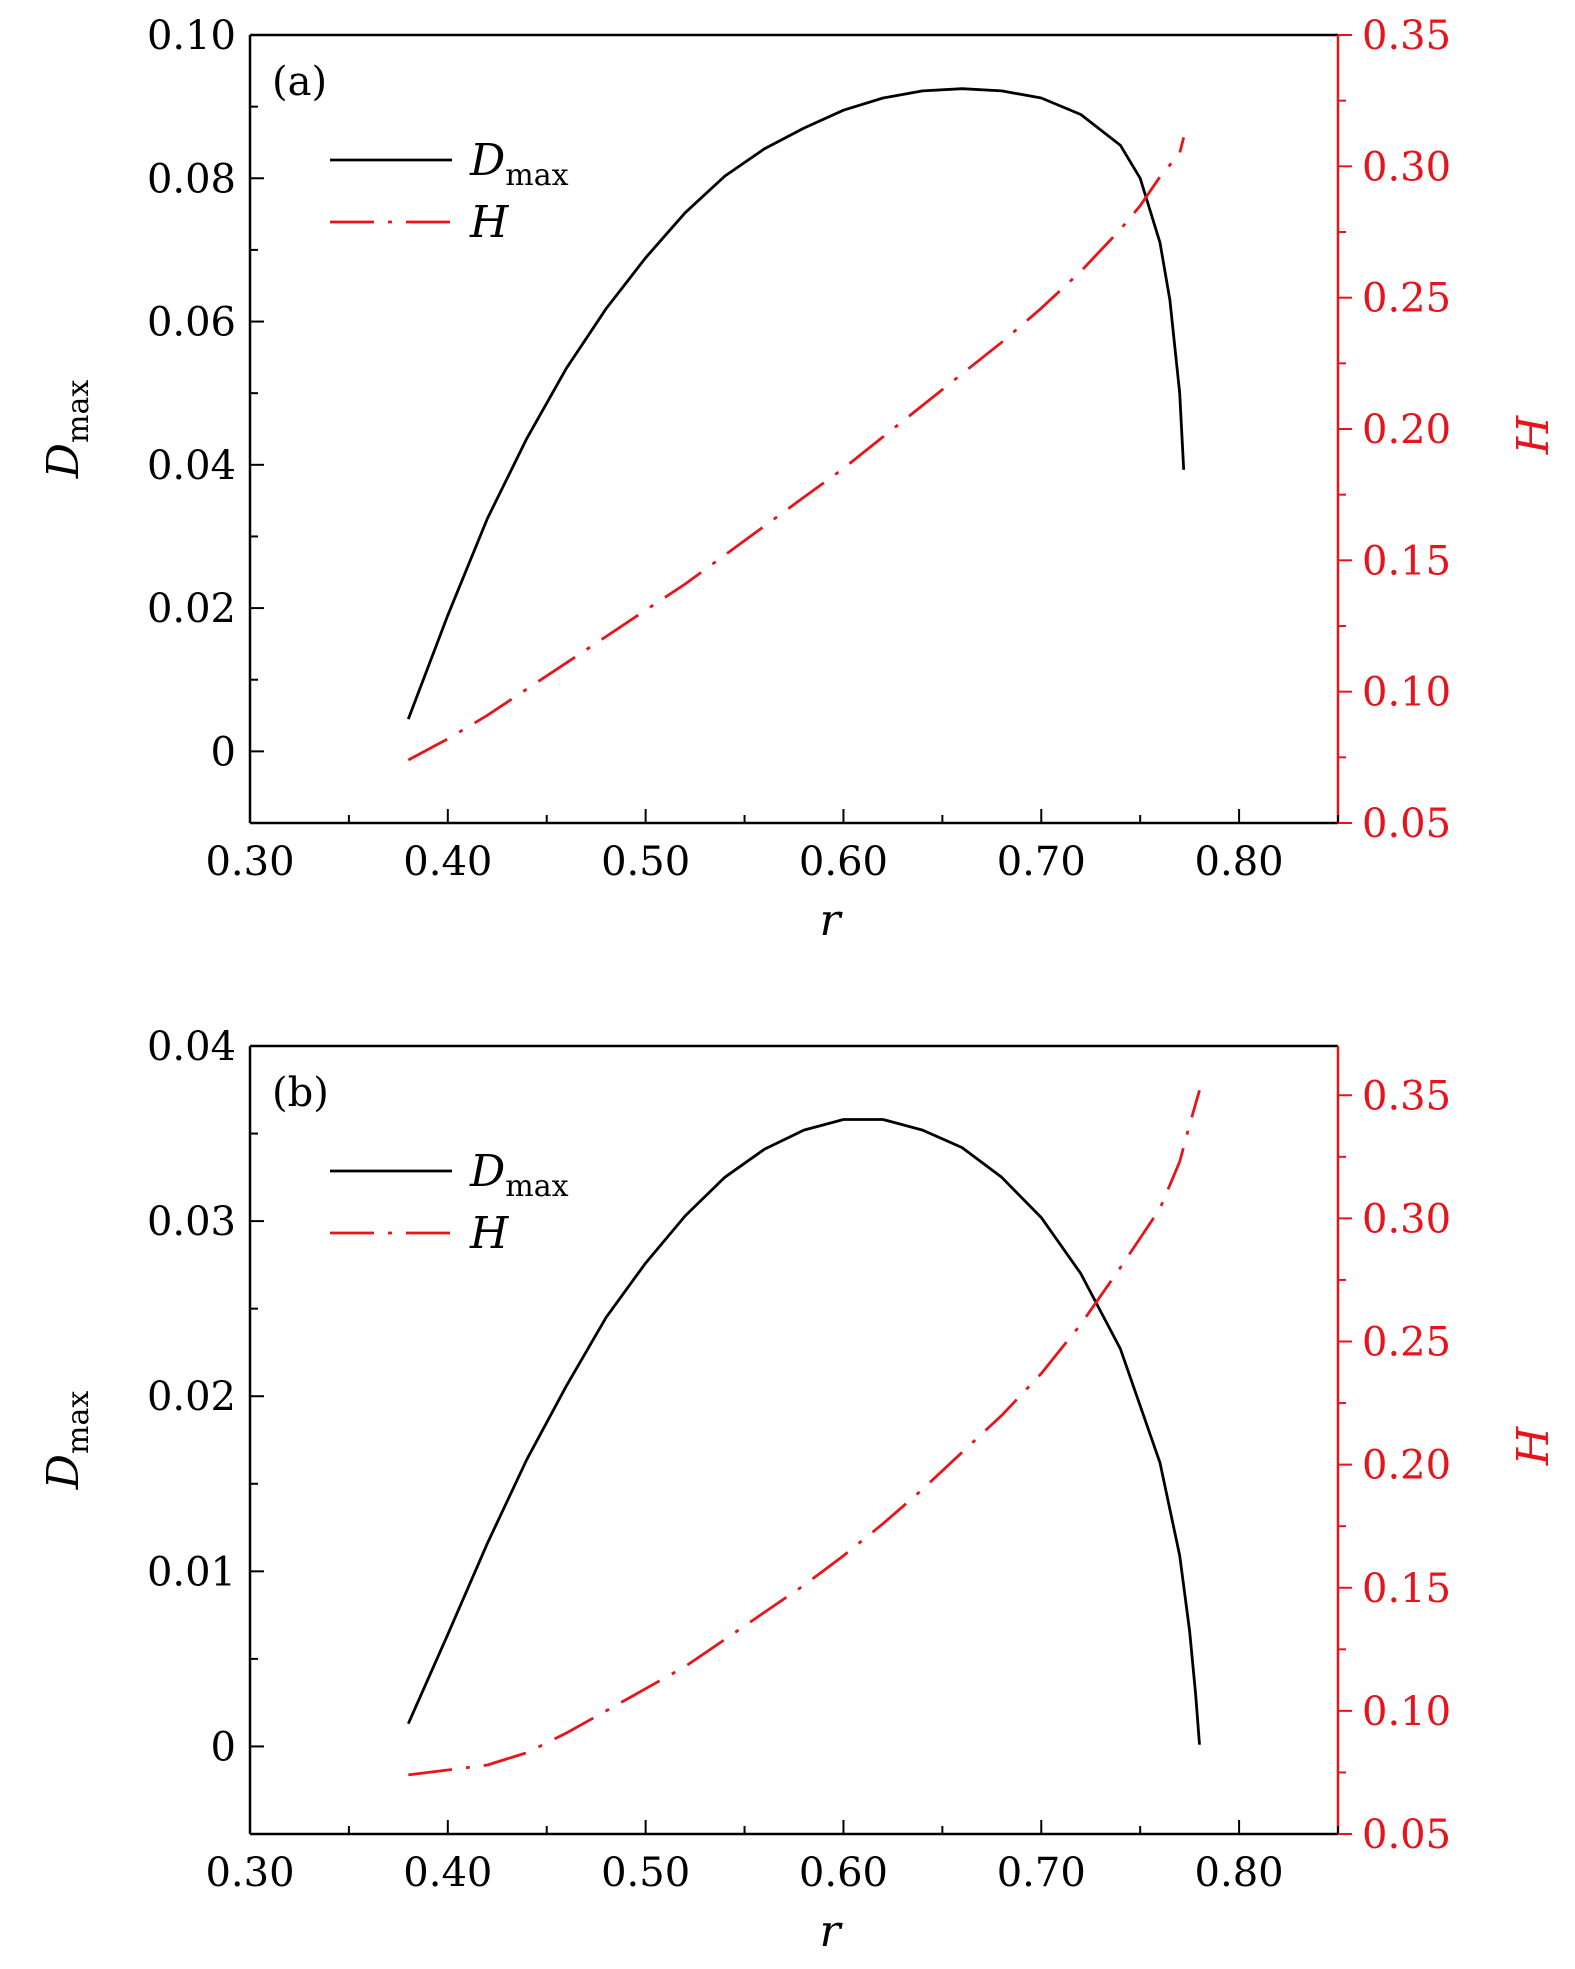 This screenshot has width=1575, height=1969. I want to click on y-tick-label: 0.06, so click(191, 323).